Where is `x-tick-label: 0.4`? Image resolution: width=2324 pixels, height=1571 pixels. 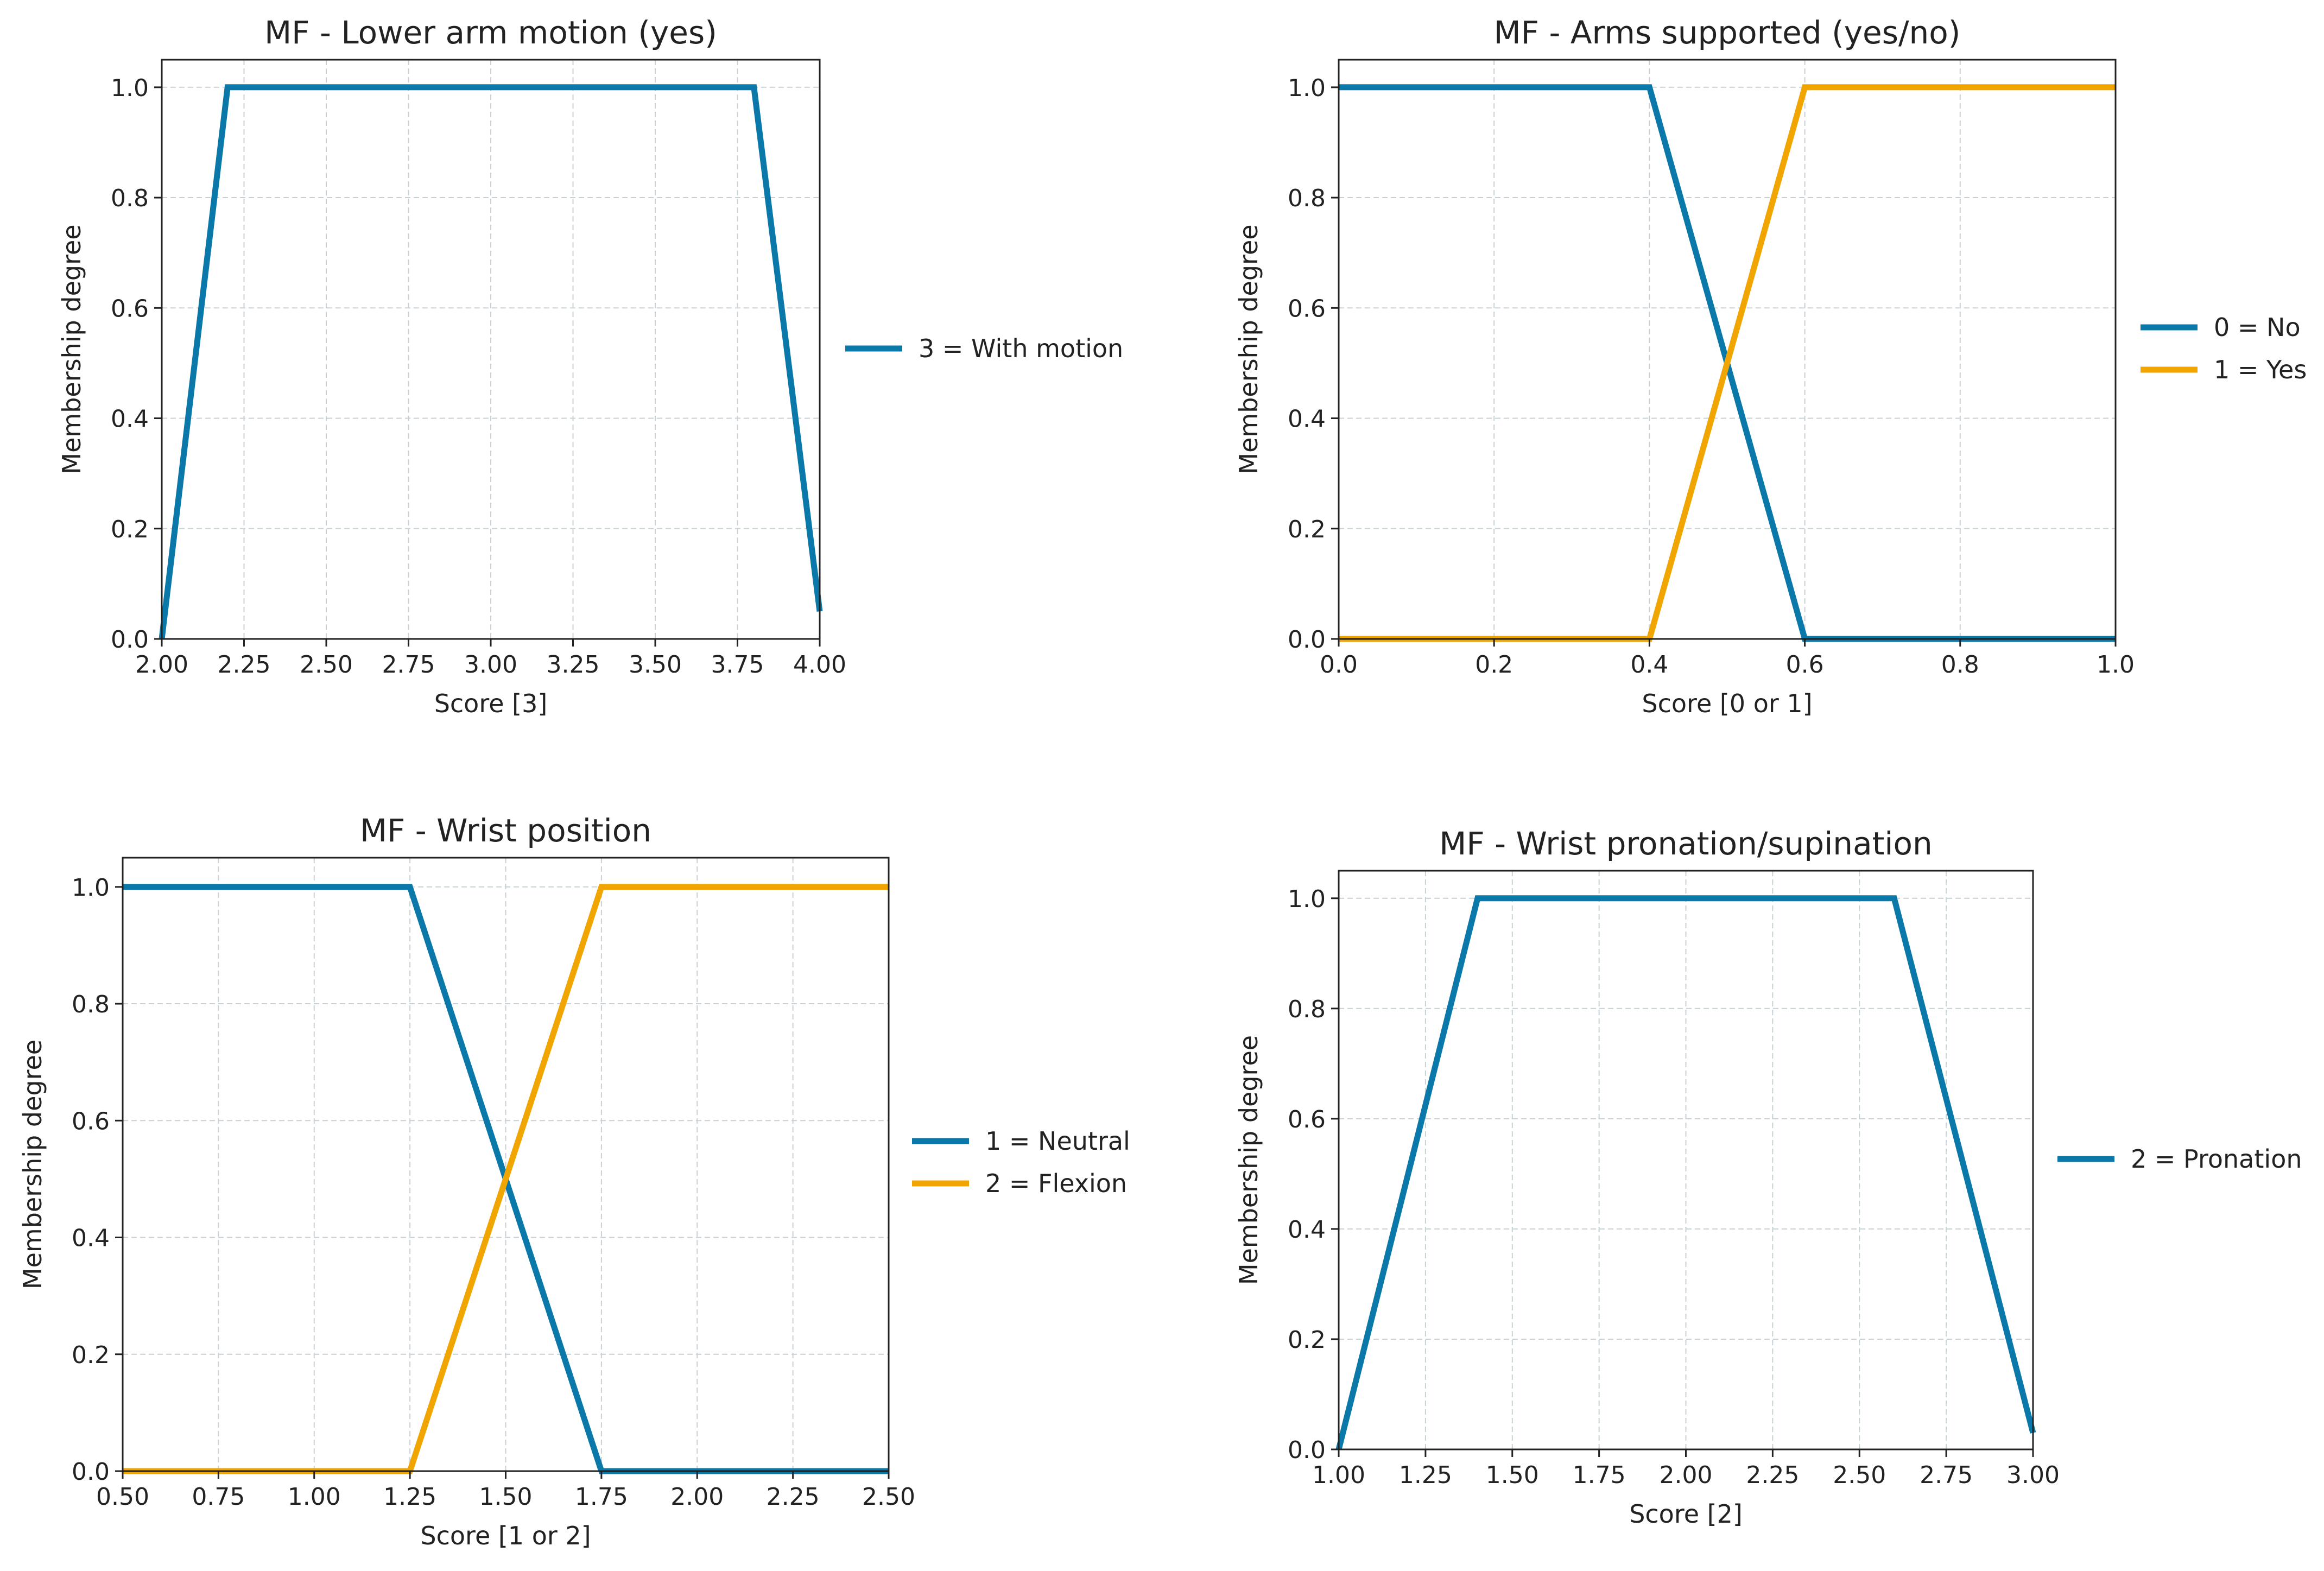 x-tick-label: 0.4 is located at coordinates (1649, 665).